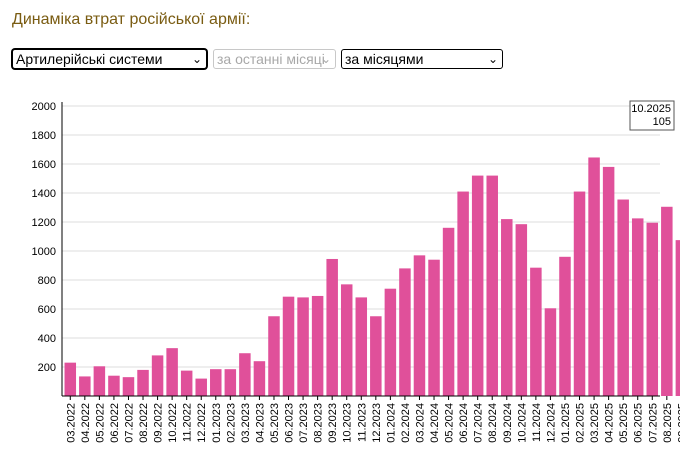  I want to click on x-tick-label: 11.2024, so click(537, 422).